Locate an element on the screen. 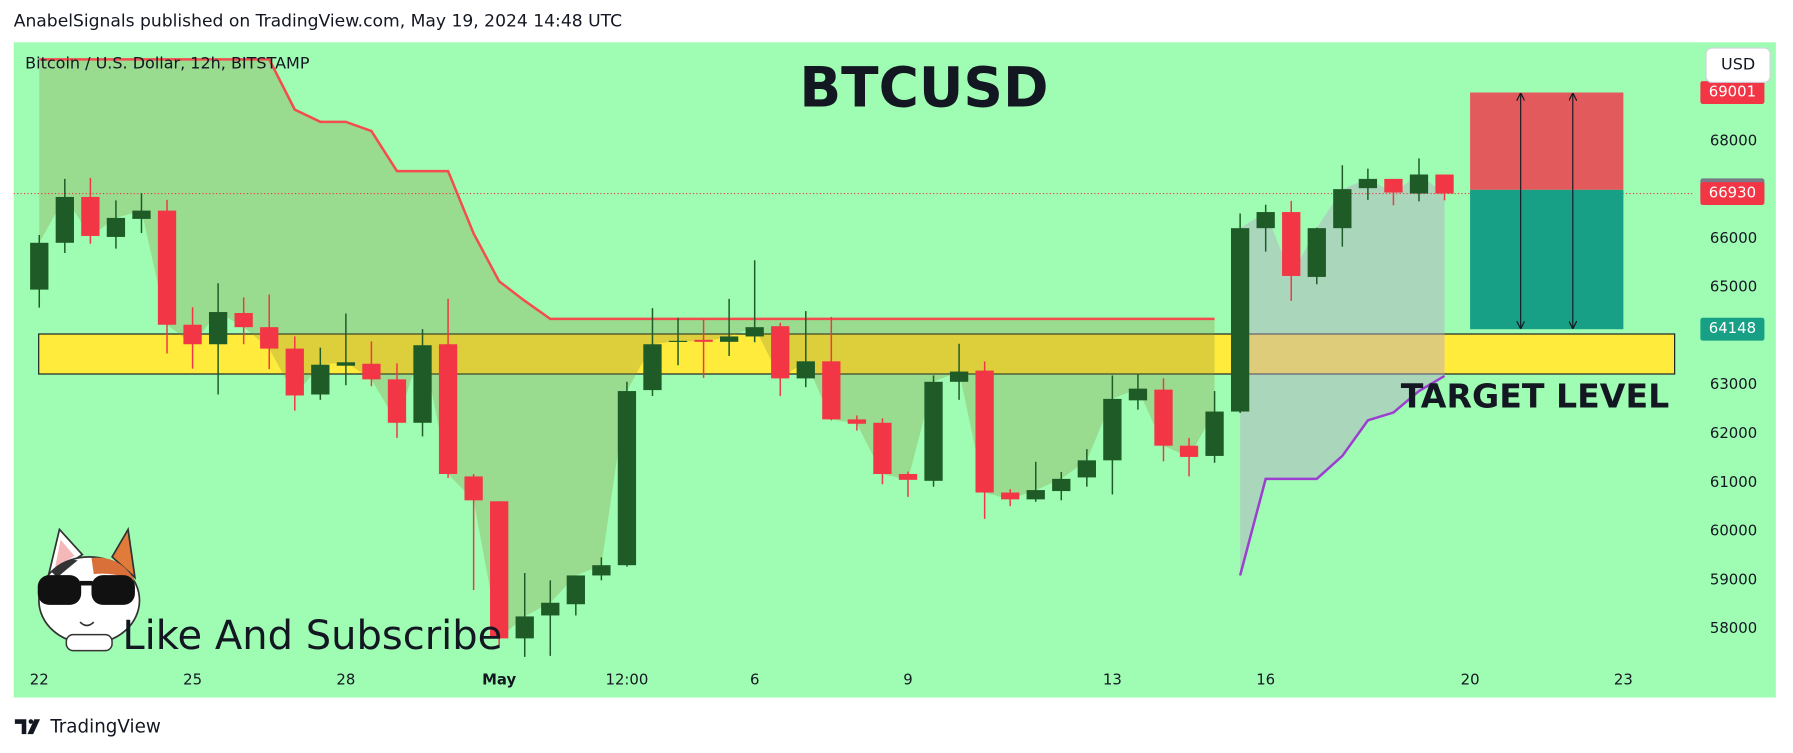 The height and width of the screenshot is (753, 1793). stop-price-label-box is located at coordinates (1732, 92).